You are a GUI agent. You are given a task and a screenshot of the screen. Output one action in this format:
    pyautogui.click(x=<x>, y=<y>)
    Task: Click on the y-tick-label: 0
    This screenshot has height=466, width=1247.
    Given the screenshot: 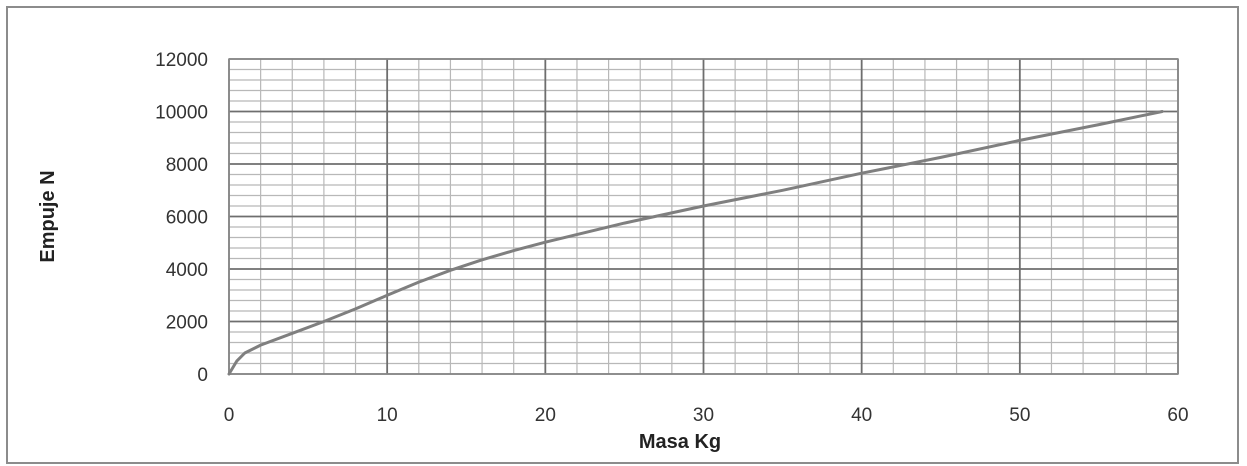 What is the action you would take?
    pyautogui.click(x=202, y=375)
    